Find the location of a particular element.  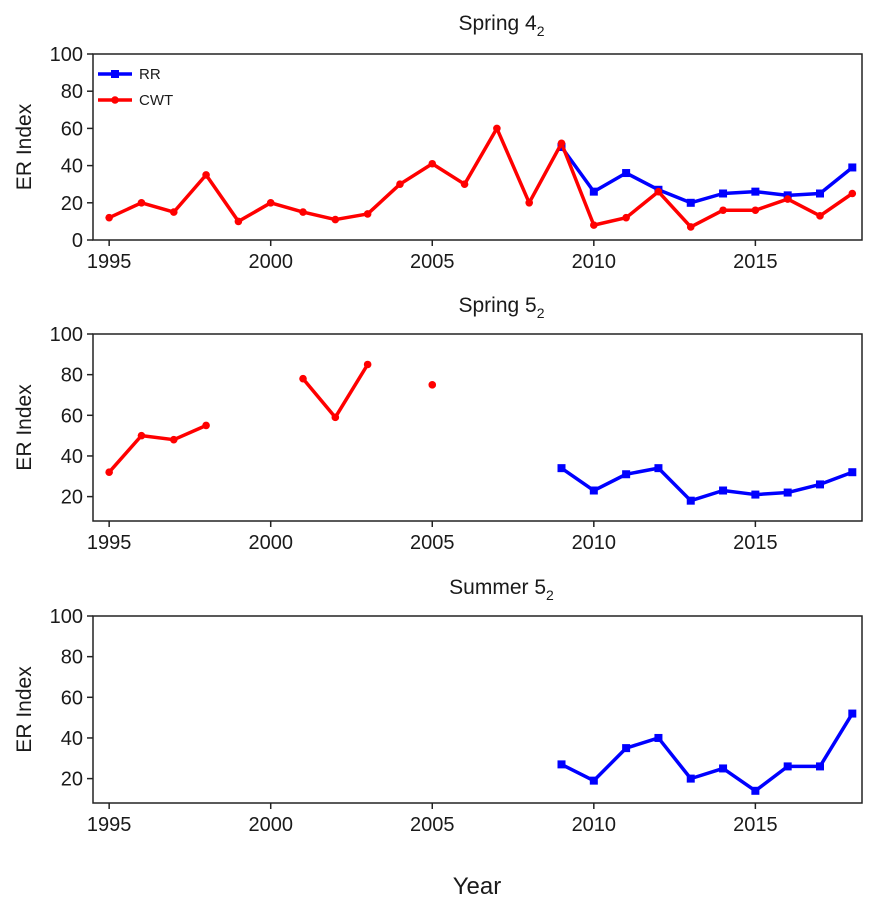

legend-label: CWT is located at coordinates (156, 100).